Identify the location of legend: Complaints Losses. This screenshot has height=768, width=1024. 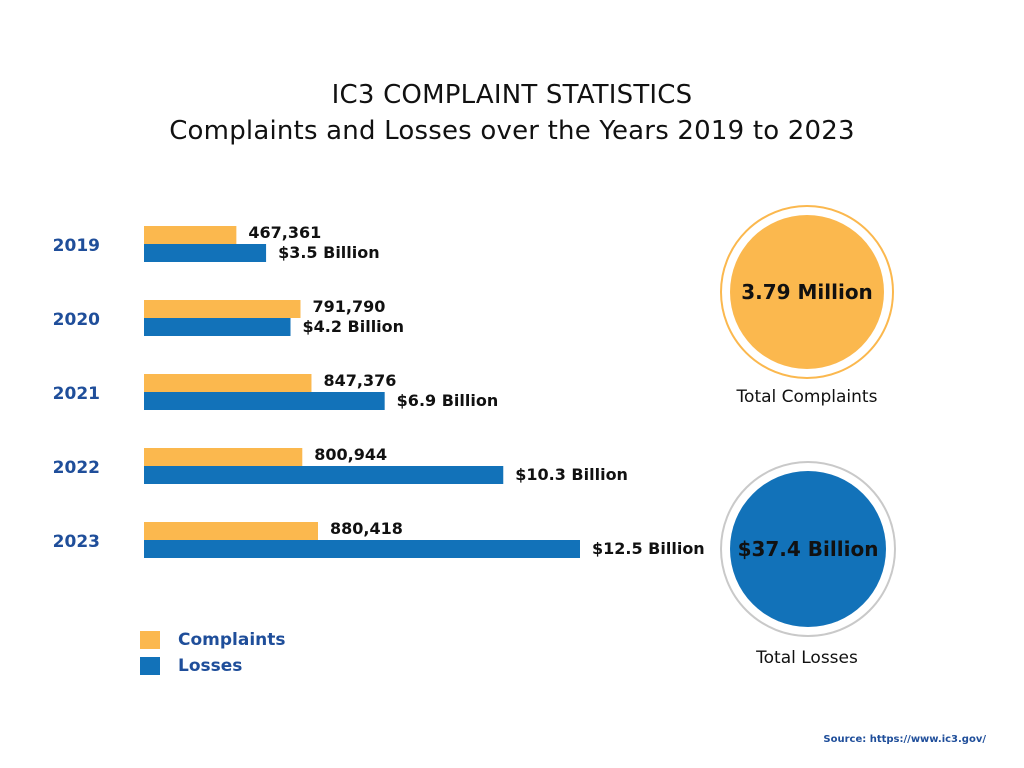
(213, 653).